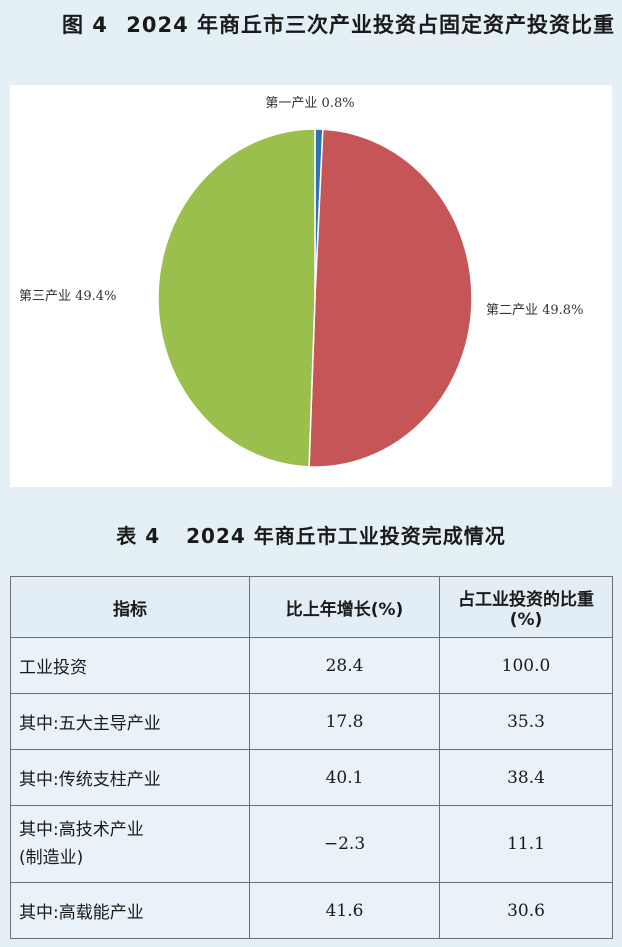 The height and width of the screenshot is (947, 622). What do you see at coordinates (130, 844) in the screenshot?
I see `row-name: 其中:高技术产业 (制造业)` at bounding box center [130, 844].